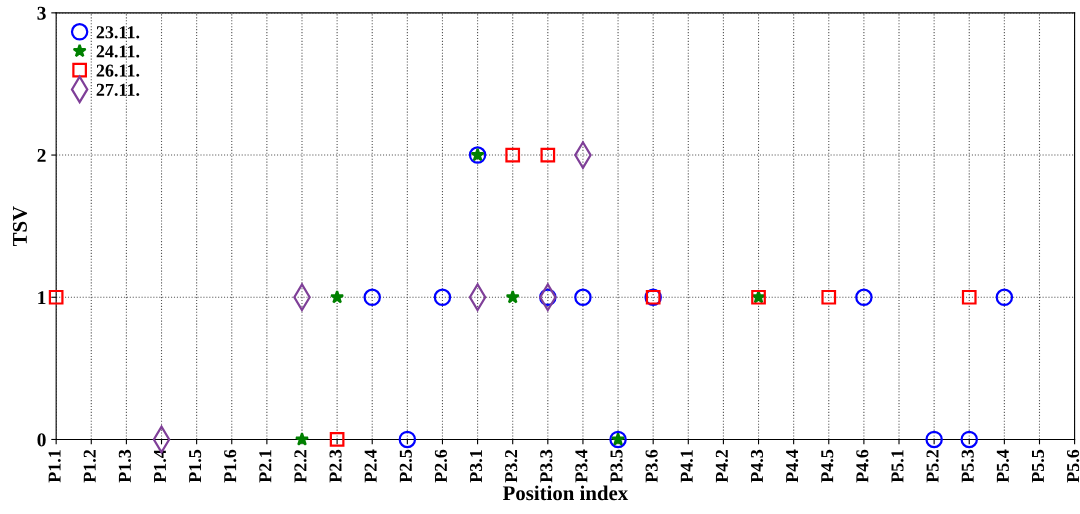  Describe the element at coordinates (757, 466) in the screenshot. I see `x-tick-label: P4.3` at that location.